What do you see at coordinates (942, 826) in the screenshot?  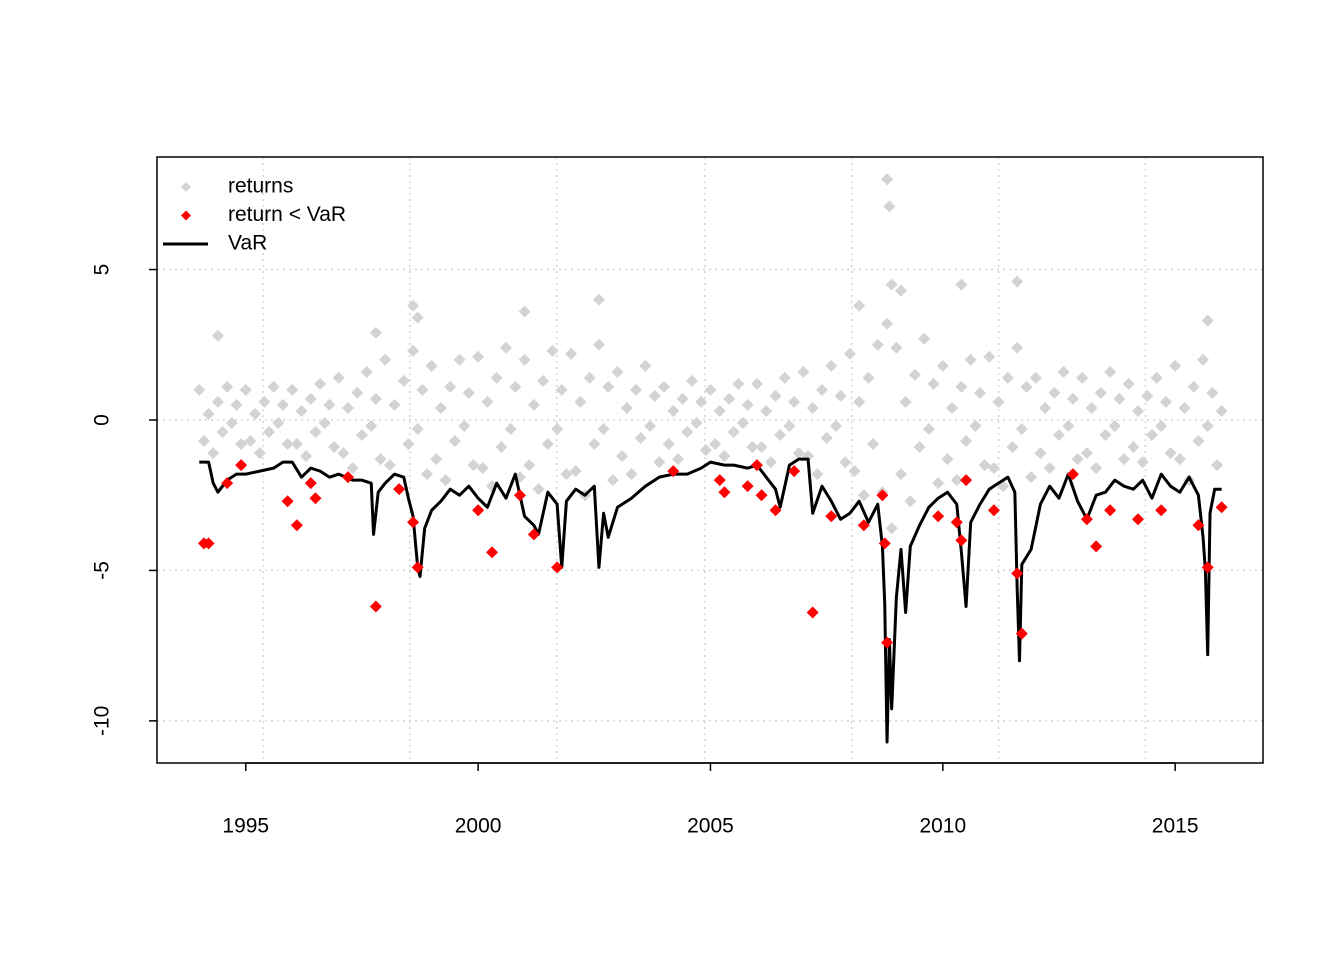 I see `x-tick-label: 2010` at bounding box center [942, 826].